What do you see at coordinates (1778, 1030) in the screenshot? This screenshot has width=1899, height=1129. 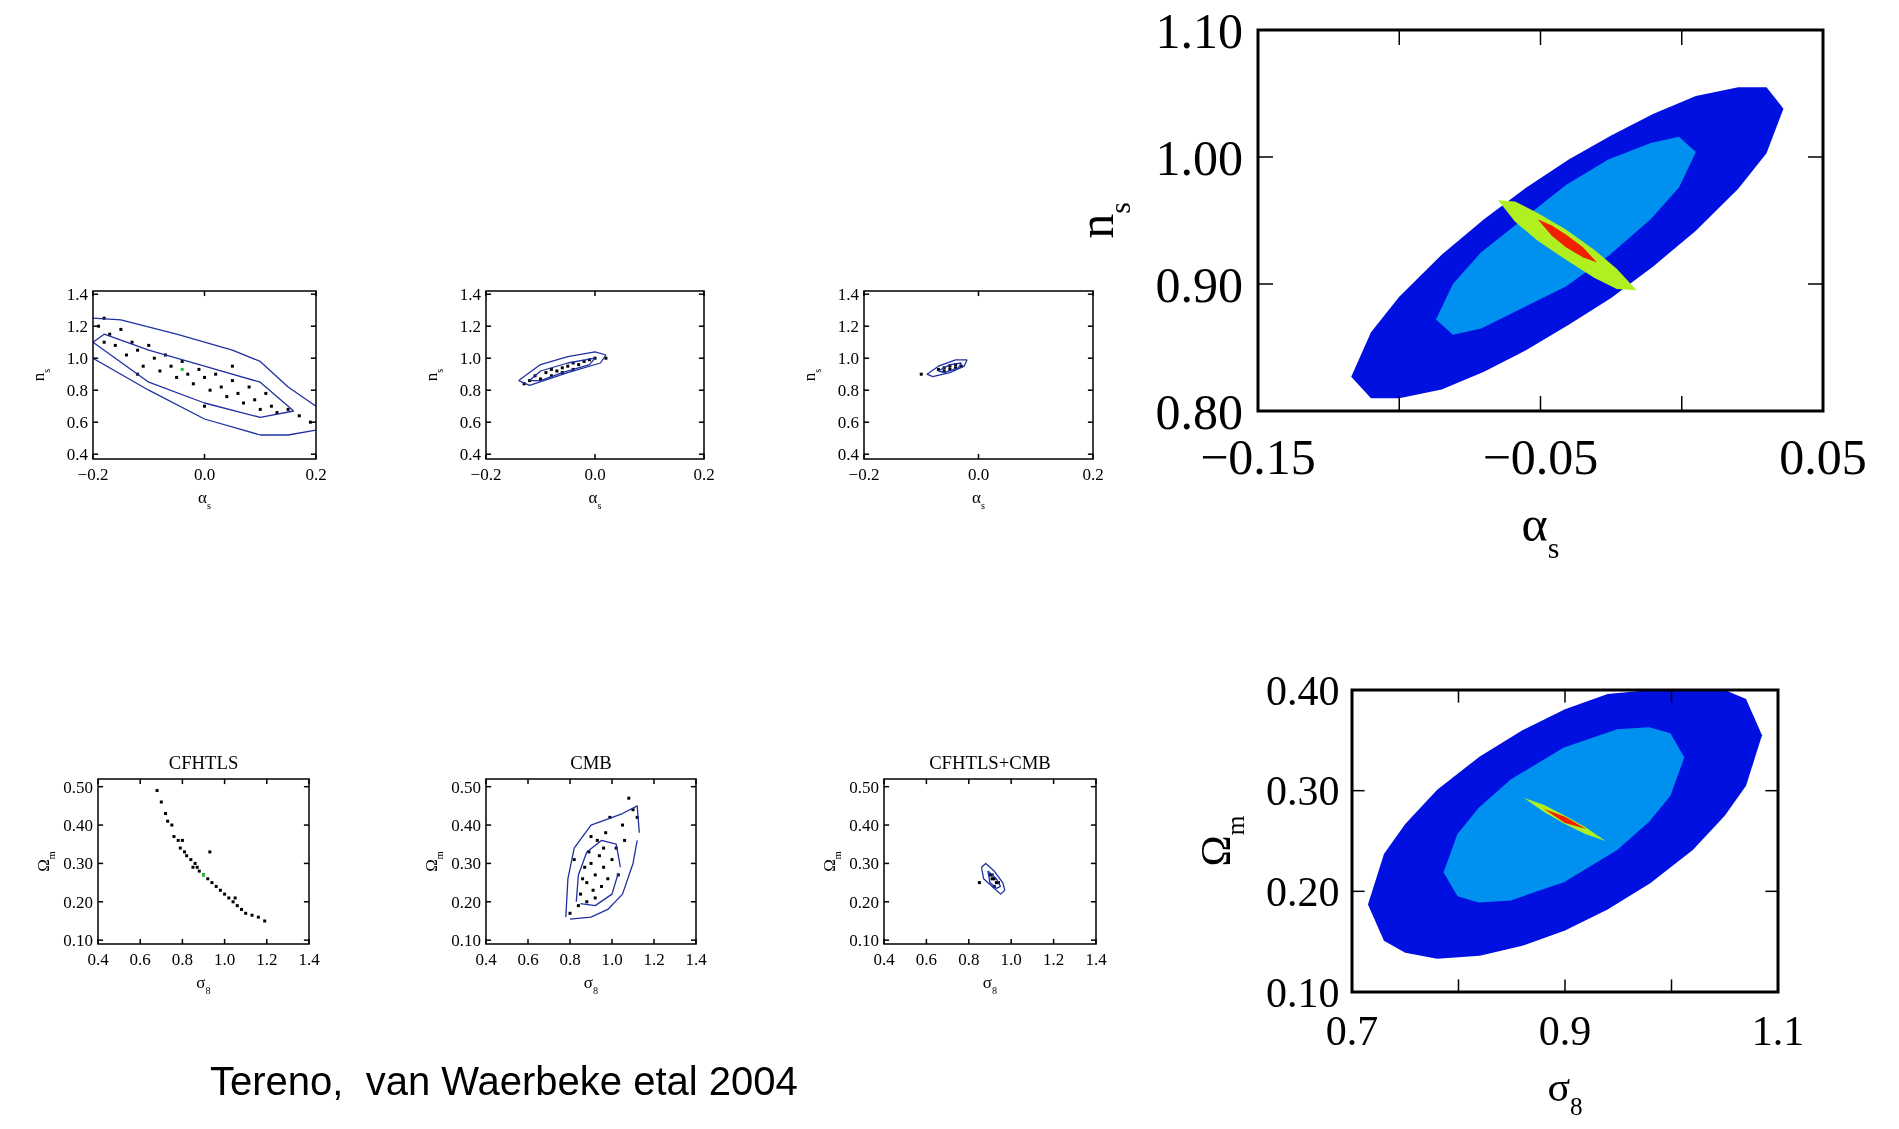 I see `x-tick-label: 1.1` at bounding box center [1778, 1030].